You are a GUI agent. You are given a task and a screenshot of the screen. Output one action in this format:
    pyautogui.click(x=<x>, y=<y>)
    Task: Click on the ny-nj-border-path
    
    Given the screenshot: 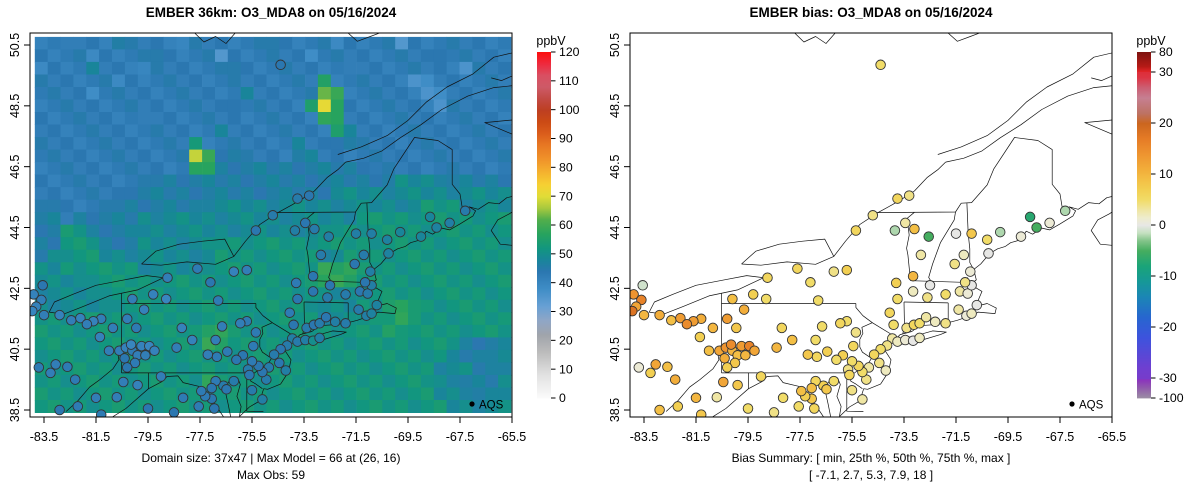 What is the action you would take?
    pyautogui.click(x=282, y=329)
    